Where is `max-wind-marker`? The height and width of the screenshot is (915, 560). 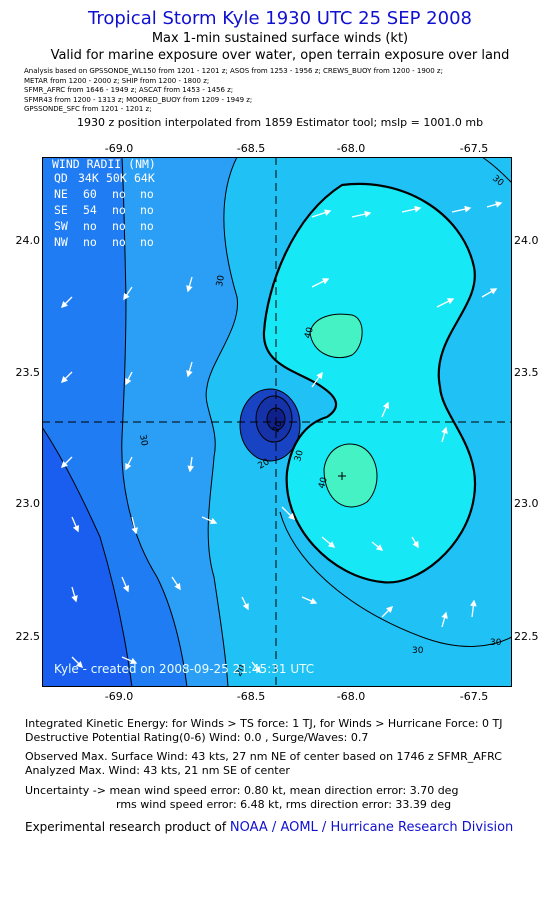 max-wind-marker is located at coordinates (342, 476).